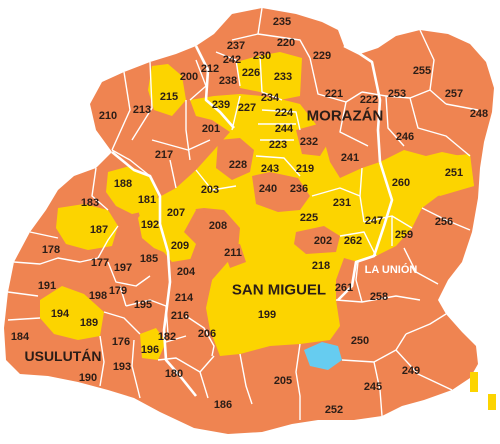  Describe the element at coordinates (369, 100) in the screenshot. I see `municipality-label: 222` at that location.